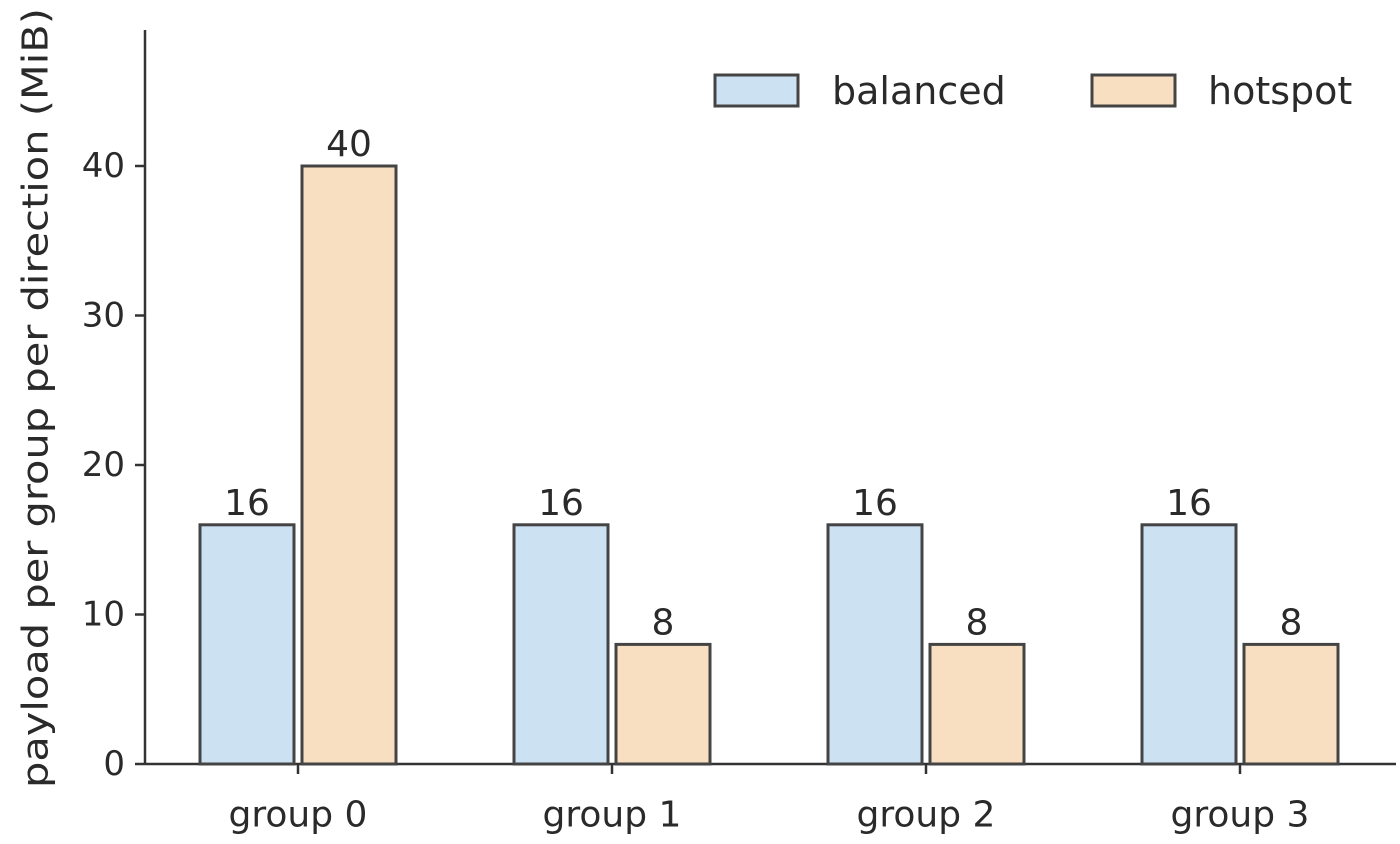  I want to click on data-label-hotspot-0: 40, so click(349, 144).